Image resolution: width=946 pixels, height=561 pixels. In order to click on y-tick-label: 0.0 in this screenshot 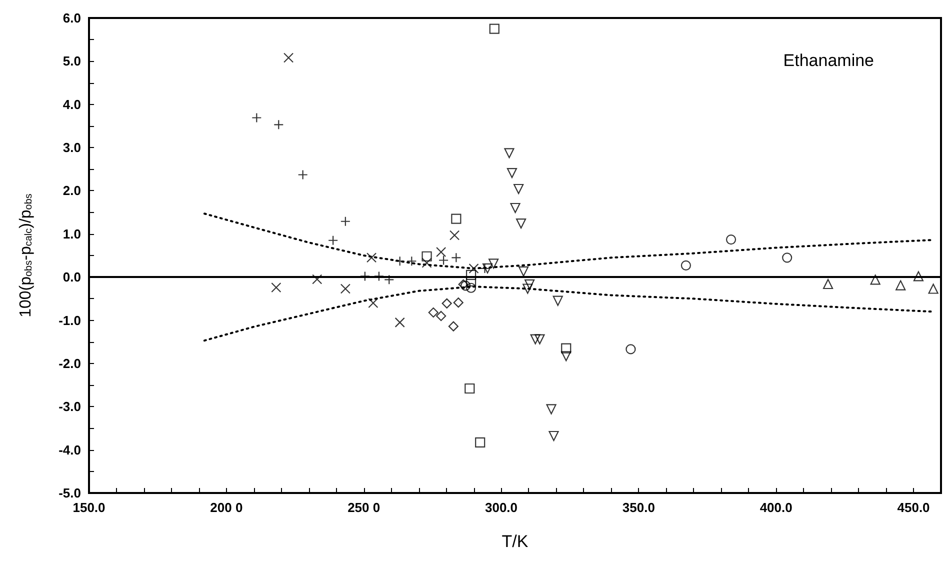, I will do `click(71, 277)`.